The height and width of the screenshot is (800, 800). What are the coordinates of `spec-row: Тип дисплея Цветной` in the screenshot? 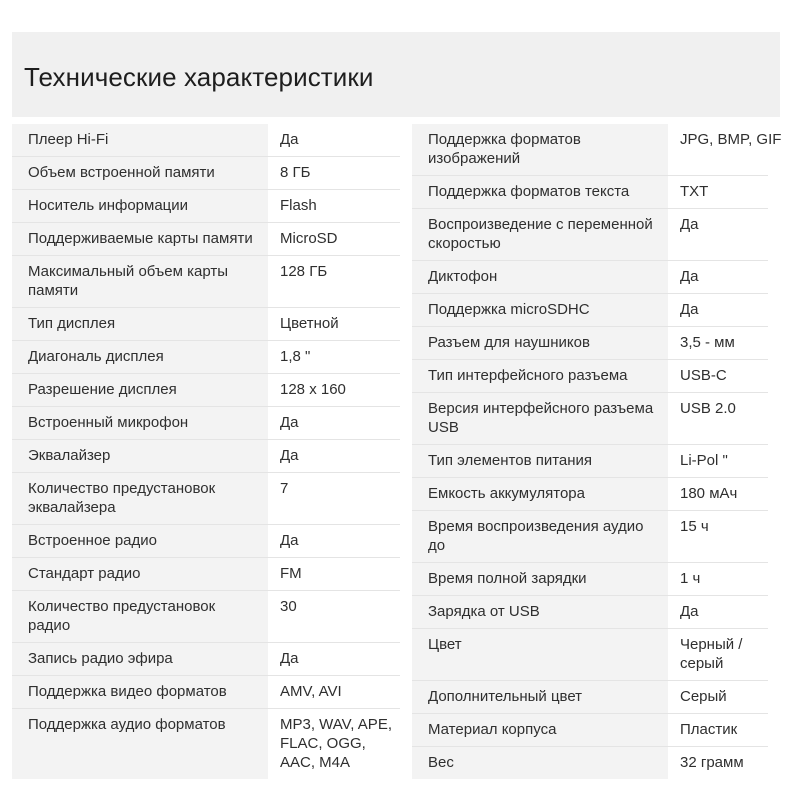 It's located at (206, 324).